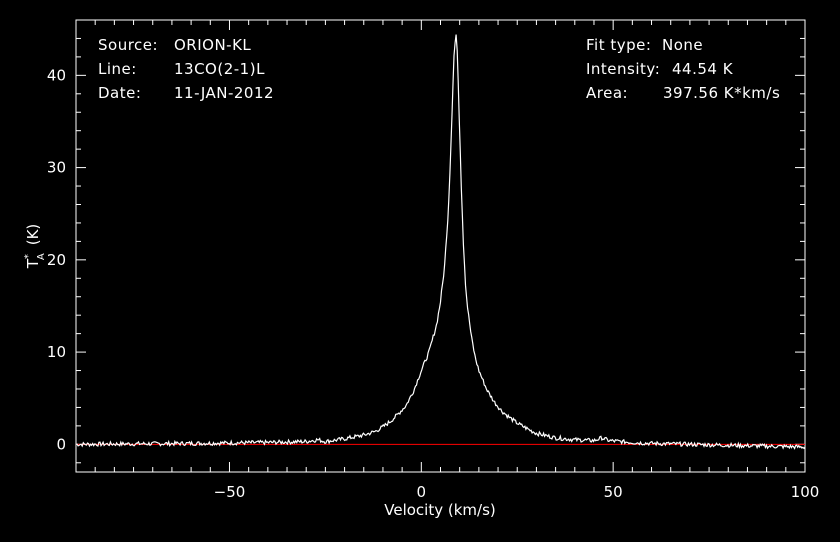 Image resolution: width=840 pixels, height=542 pixels. Describe the element at coordinates (33, 235) in the screenshot. I see `y-axis-label-unit: (K)` at that location.